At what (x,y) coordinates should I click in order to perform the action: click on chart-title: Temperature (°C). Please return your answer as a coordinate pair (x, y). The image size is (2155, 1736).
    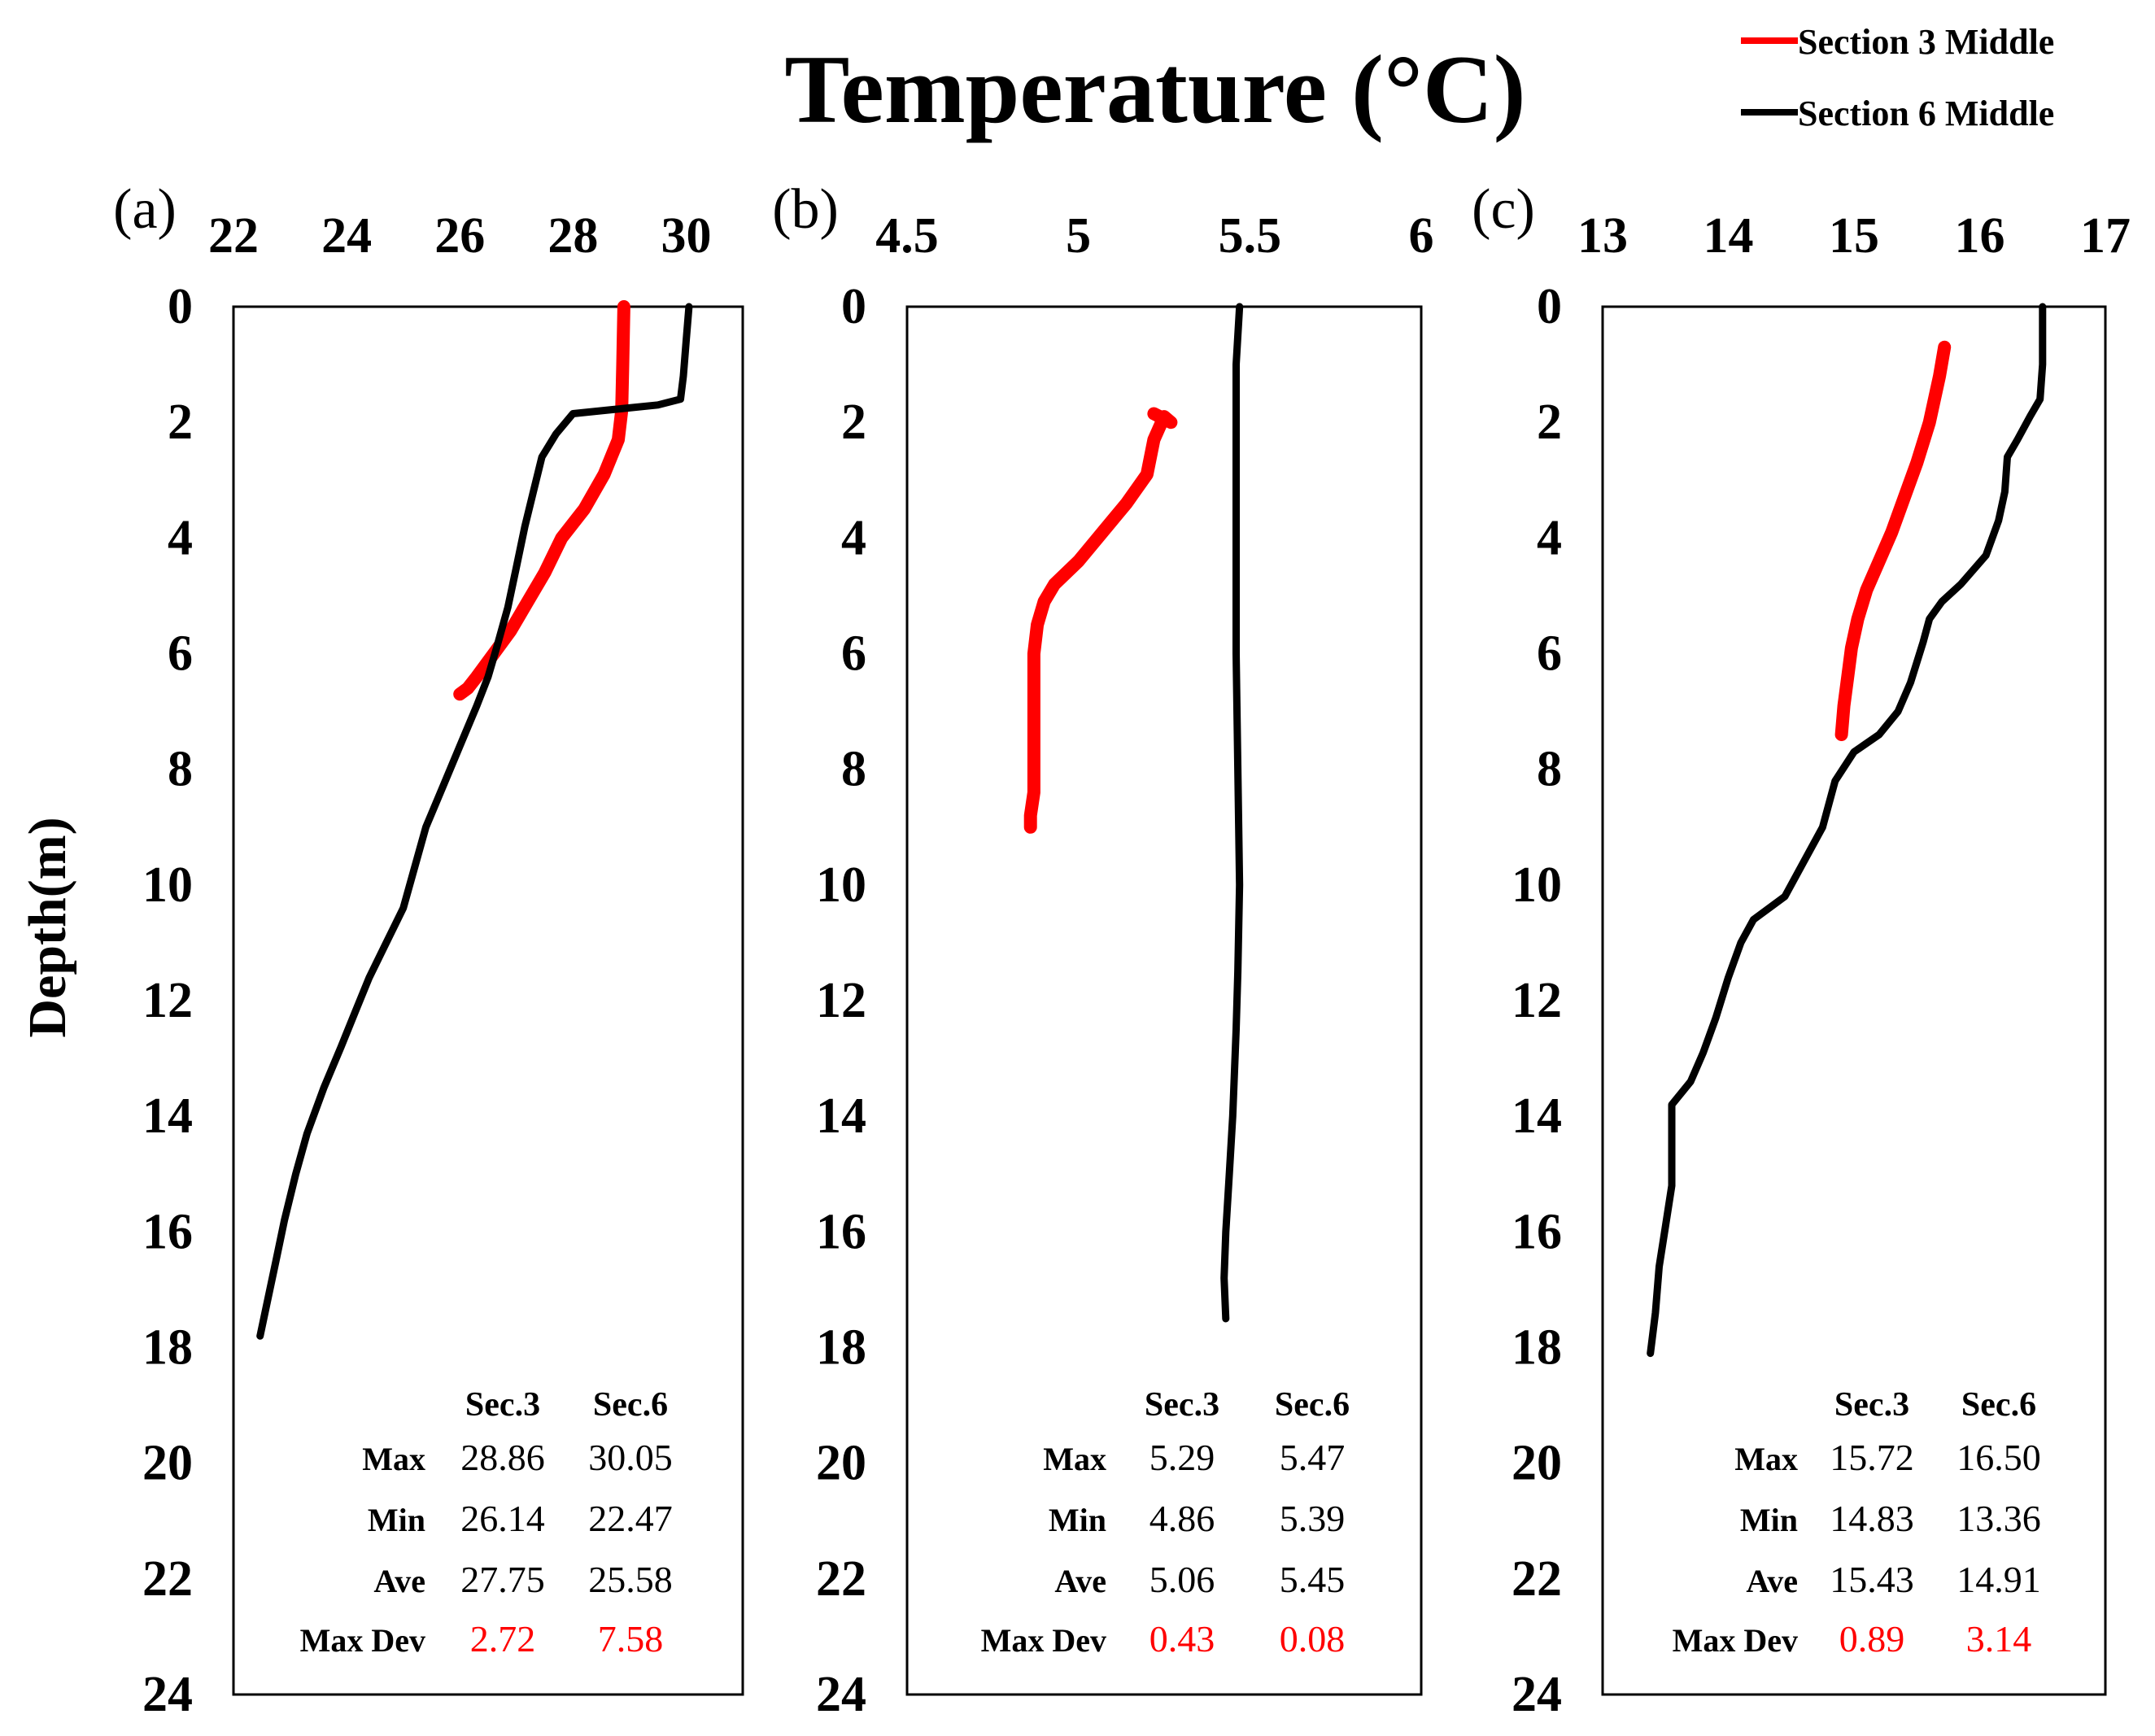
    Looking at the image, I should click on (1154, 89).